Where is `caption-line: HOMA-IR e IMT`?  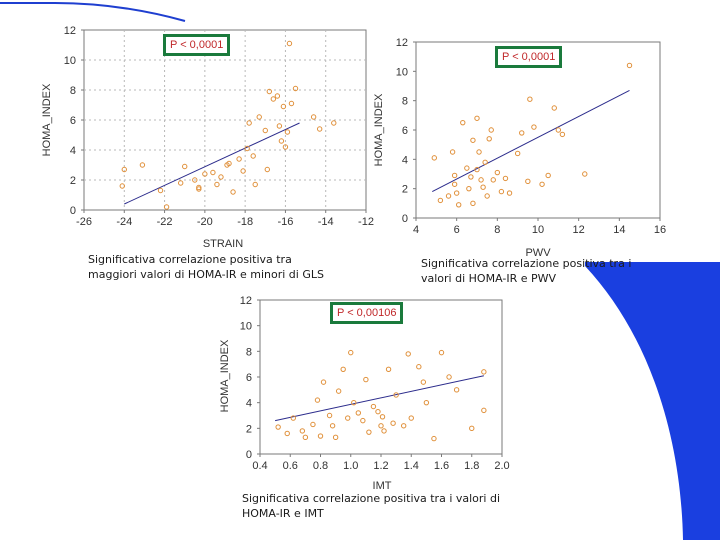
caption-line: HOMA-IR e IMT is located at coordinates (283, 513).